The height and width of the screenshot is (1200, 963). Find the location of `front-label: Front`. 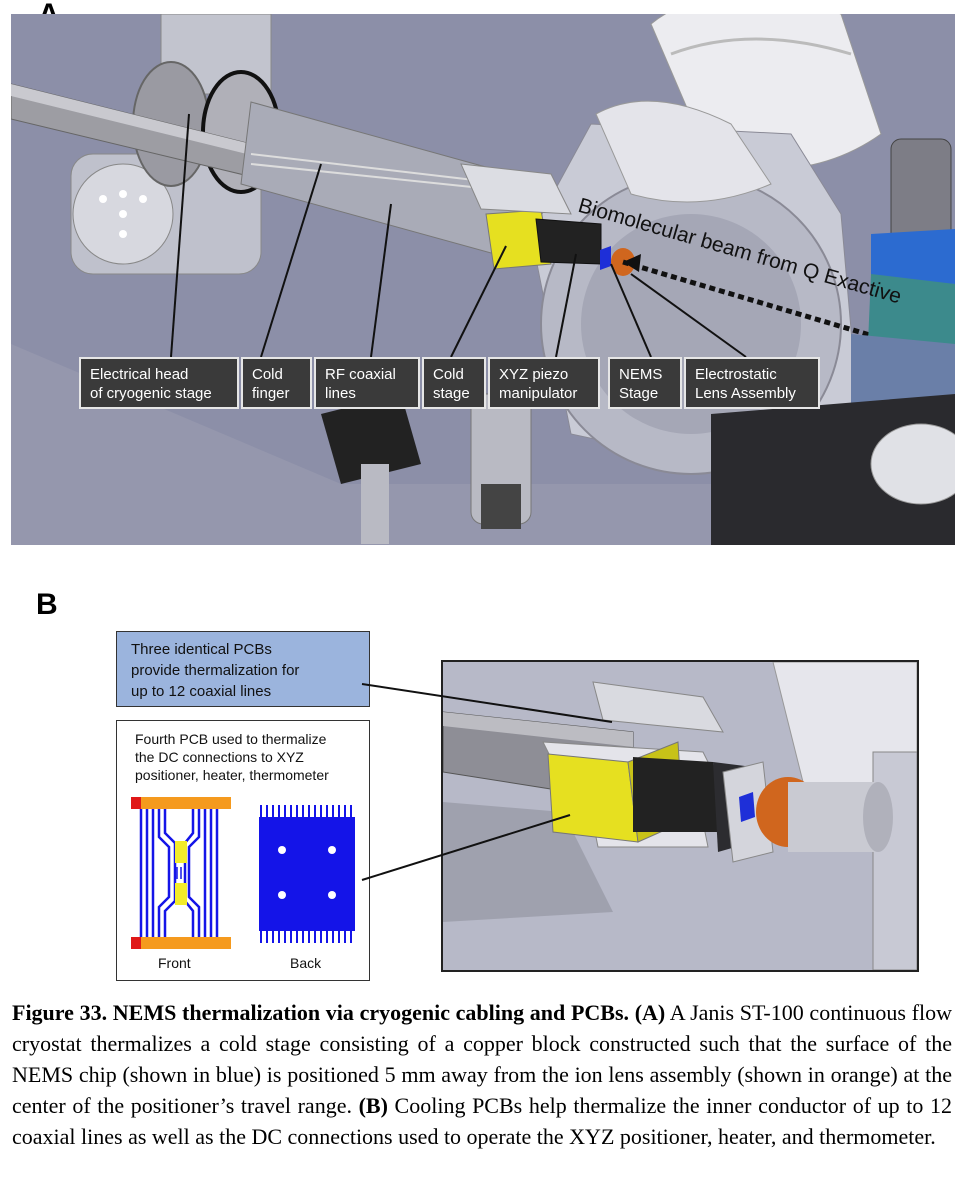

front-label: Front is located at coordinates (174, 963).